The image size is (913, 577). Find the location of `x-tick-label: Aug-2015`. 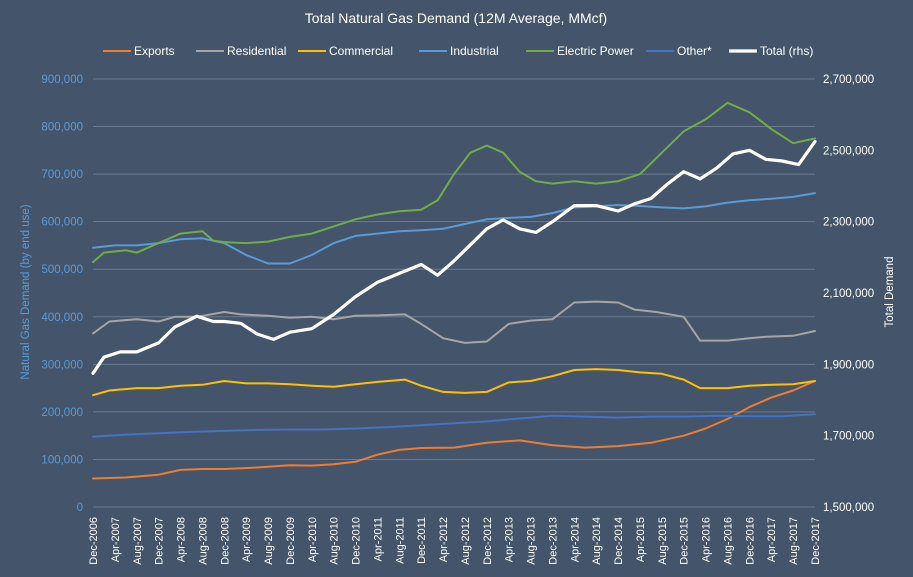

x-tick-label: Aug-2015 is located at coordinates (663, 541).